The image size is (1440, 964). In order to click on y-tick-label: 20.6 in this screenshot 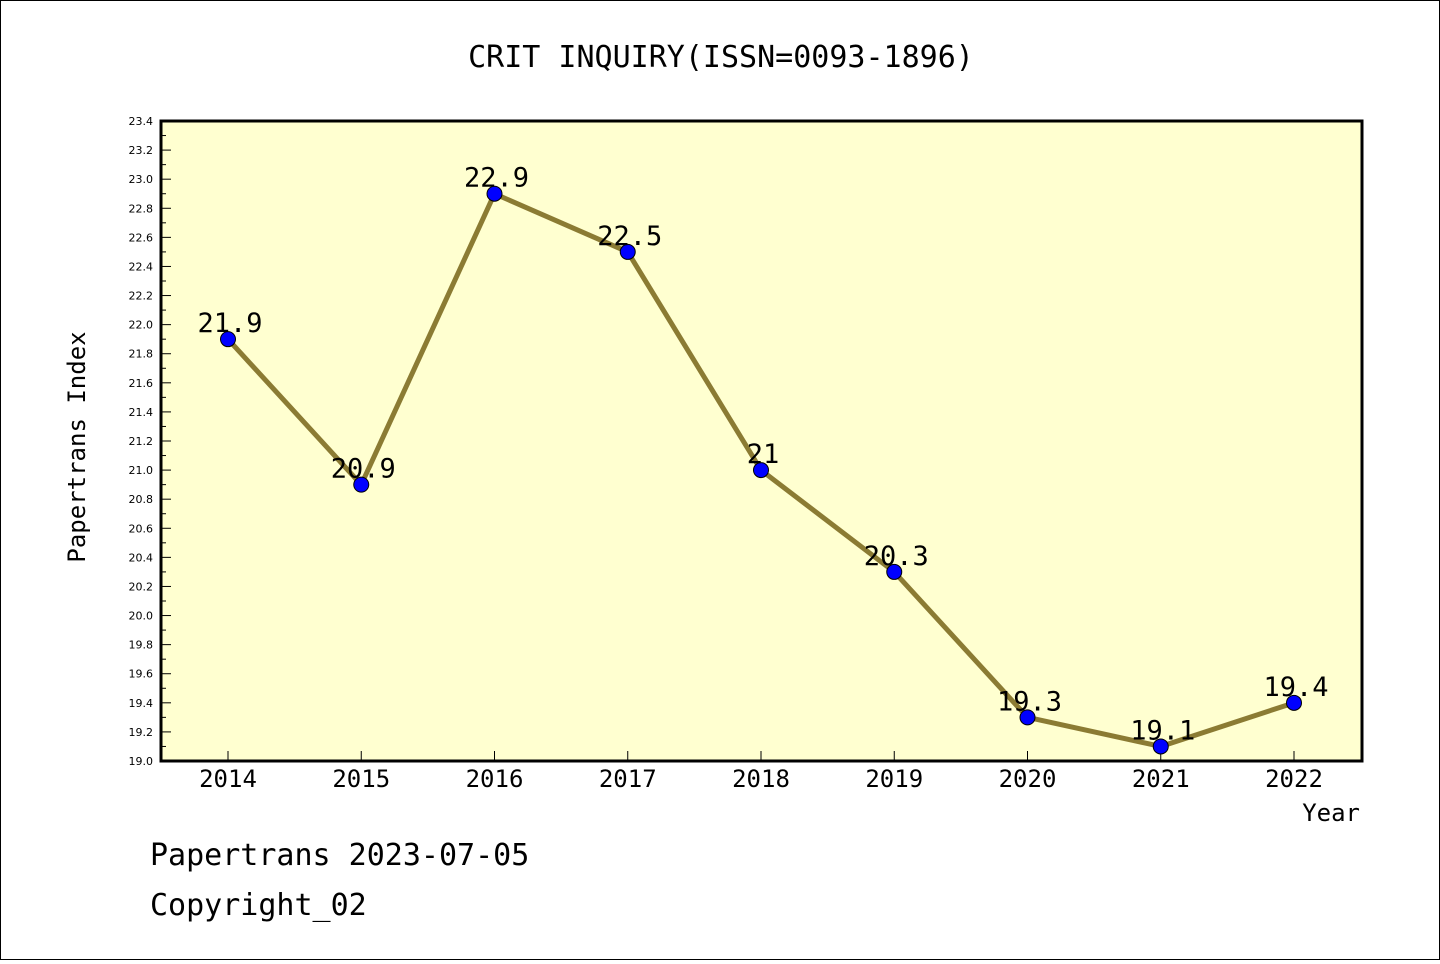, I will do `click(141, 528)`.